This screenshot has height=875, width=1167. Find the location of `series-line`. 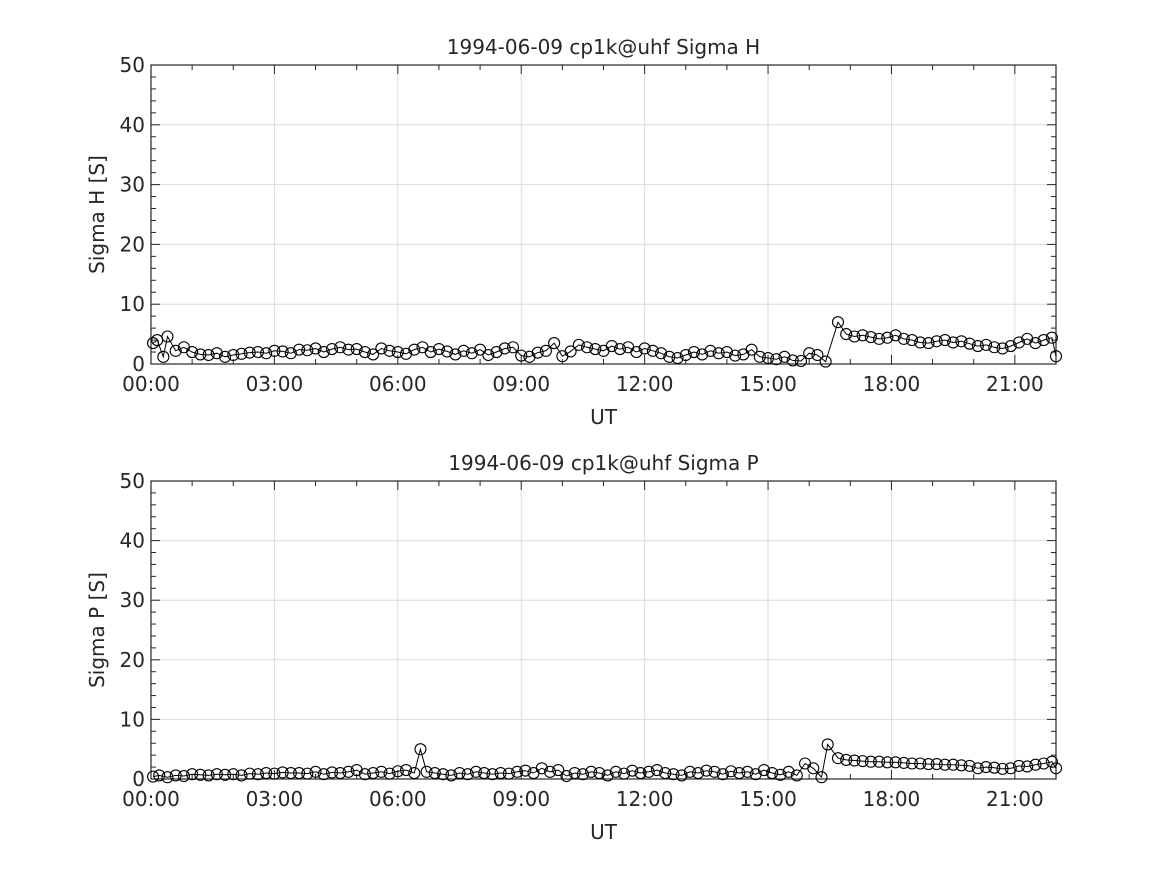

series-line is located at coordinates (604, 341).